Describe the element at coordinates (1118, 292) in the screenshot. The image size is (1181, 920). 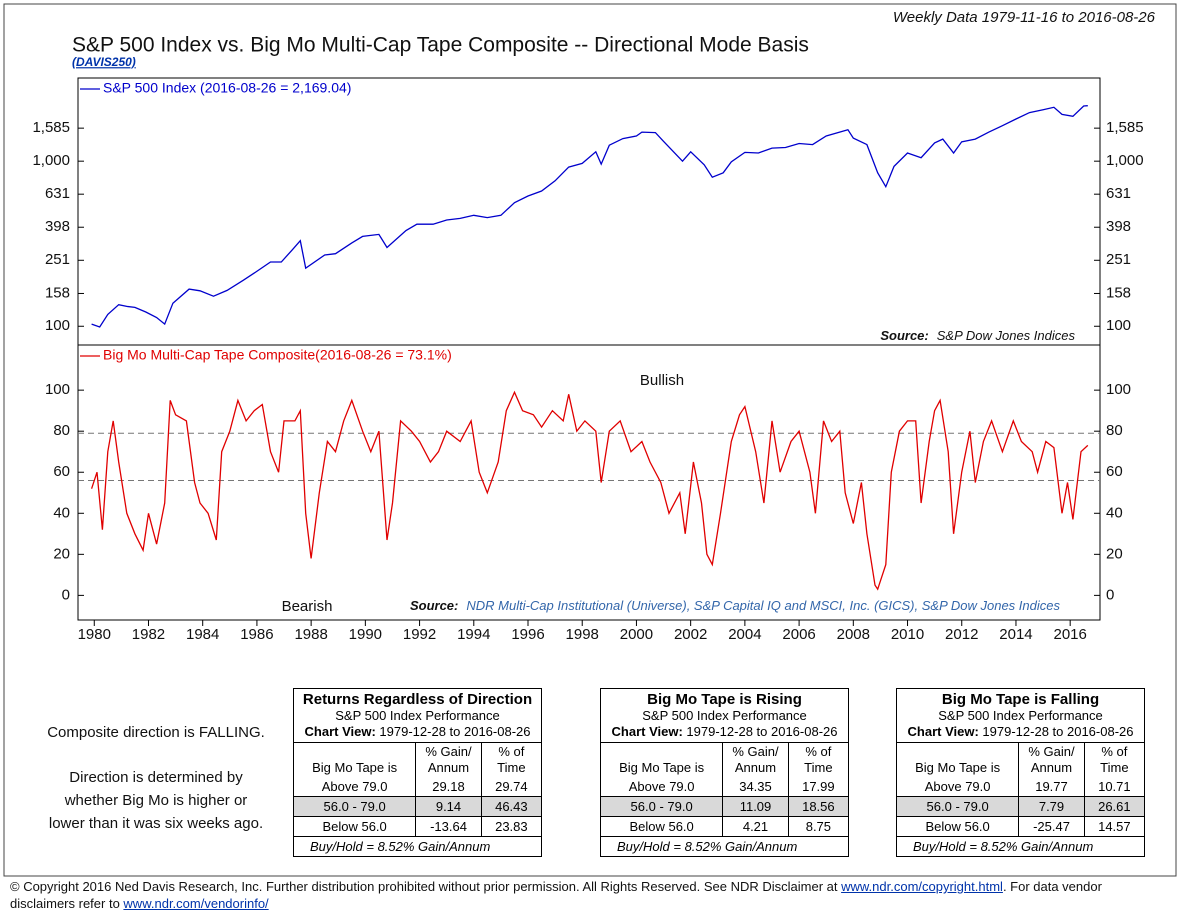
I see `y-tick-label: 158` at that location.